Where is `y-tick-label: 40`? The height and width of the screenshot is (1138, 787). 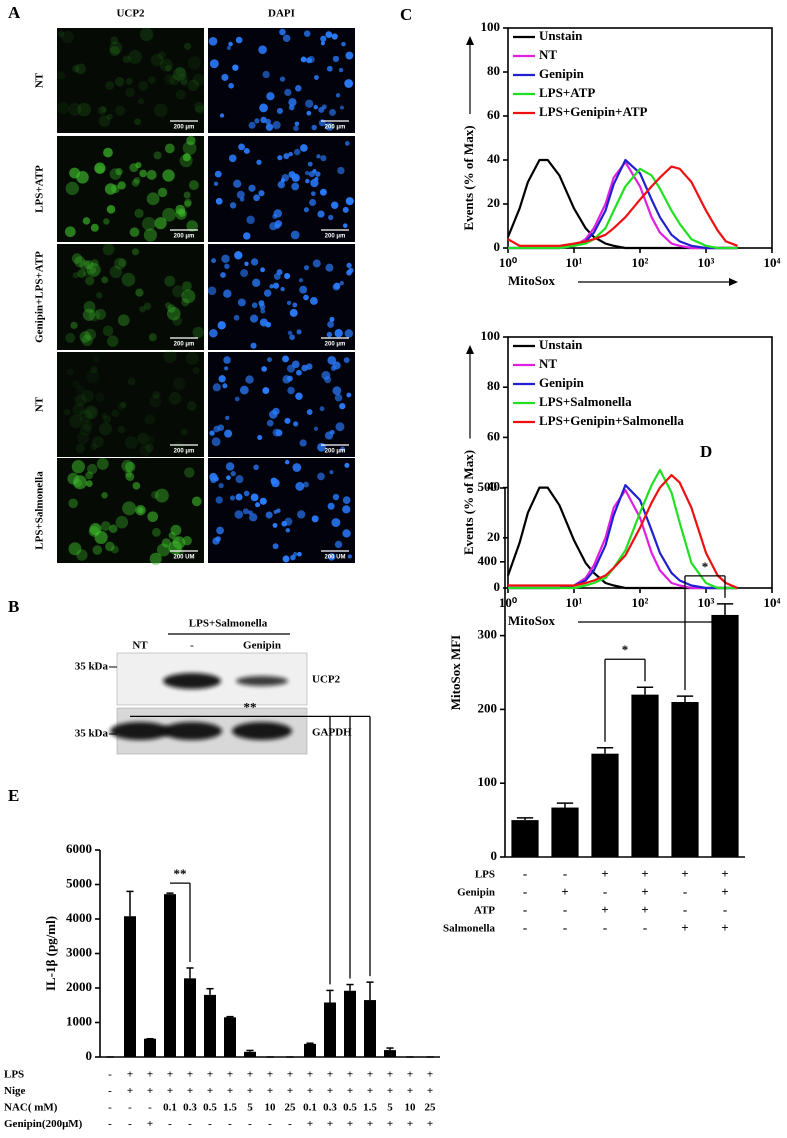 y-tick-label: 40 is located at coordinates (493, 158).